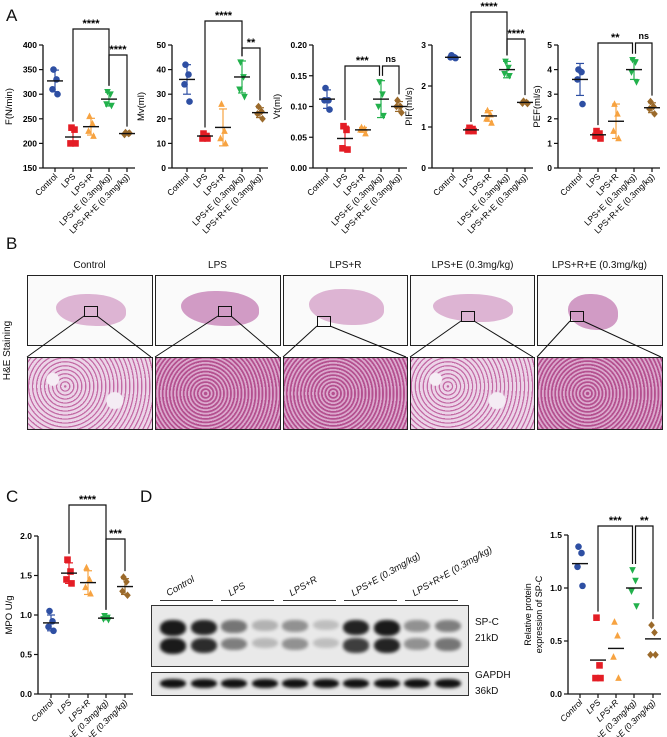  I want to click on gapdh-blot, so click(310, 684).